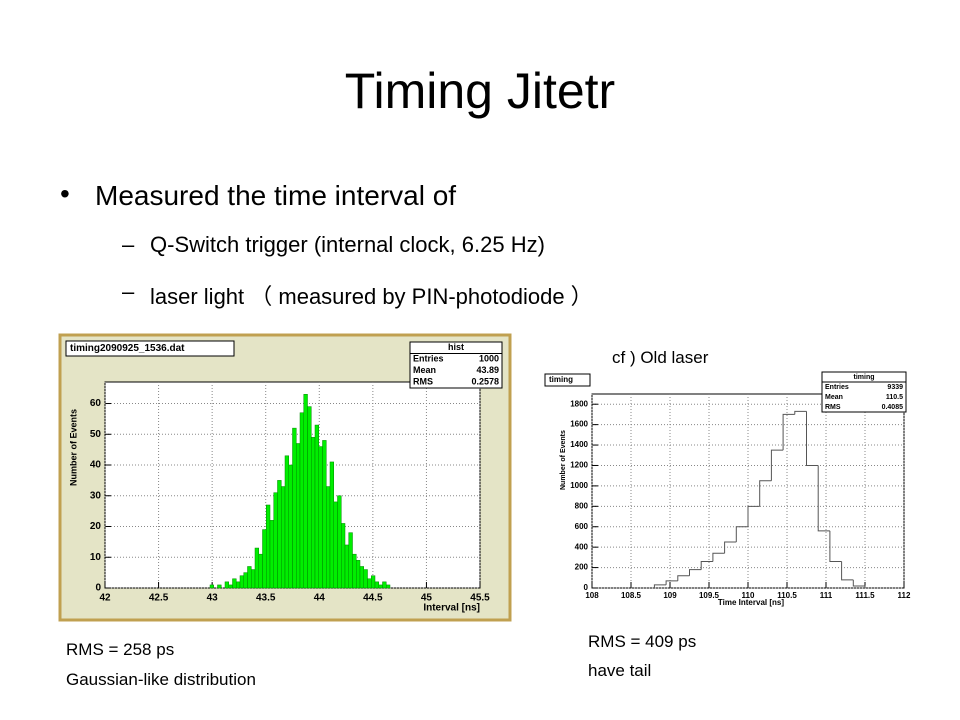  Describe the element at coordinates (127, 348) in the screenshot. I see `chart-title: timing2090925_1536.dat` at that location.